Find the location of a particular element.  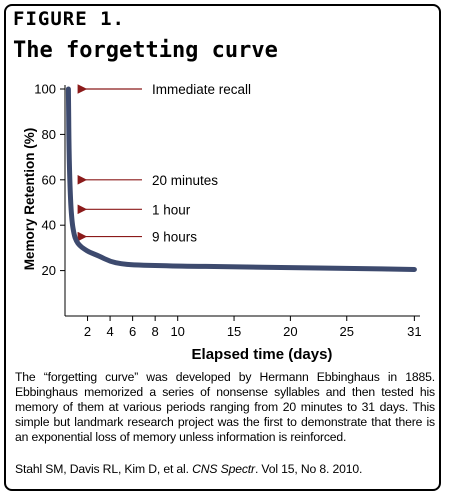

x-tick-label: 20 is located at coordinates (290, 331).